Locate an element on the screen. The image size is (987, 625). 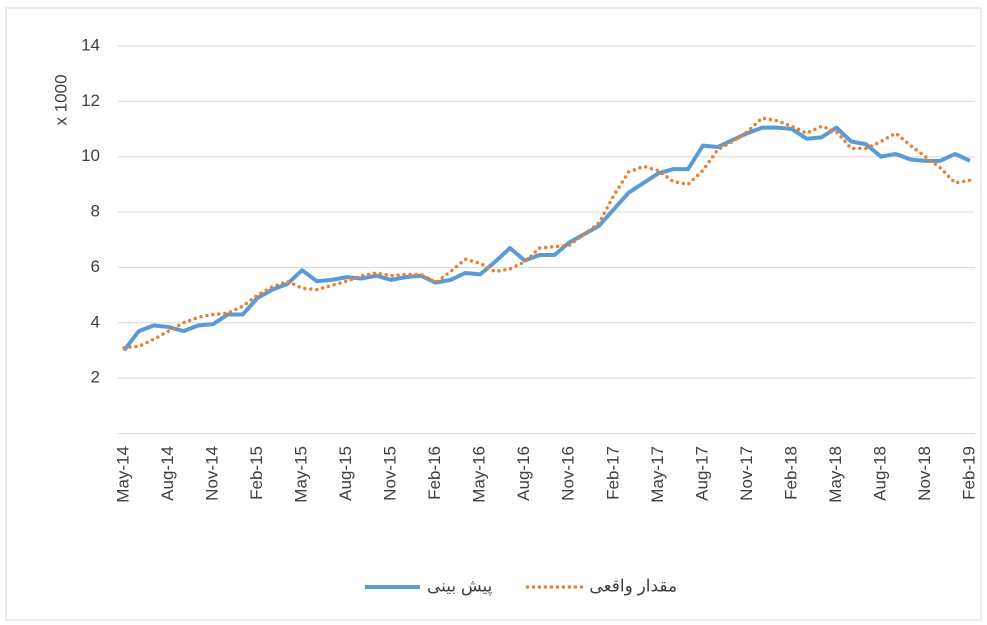
x-tick-label: May-17 is located at coordinates (657, 474).